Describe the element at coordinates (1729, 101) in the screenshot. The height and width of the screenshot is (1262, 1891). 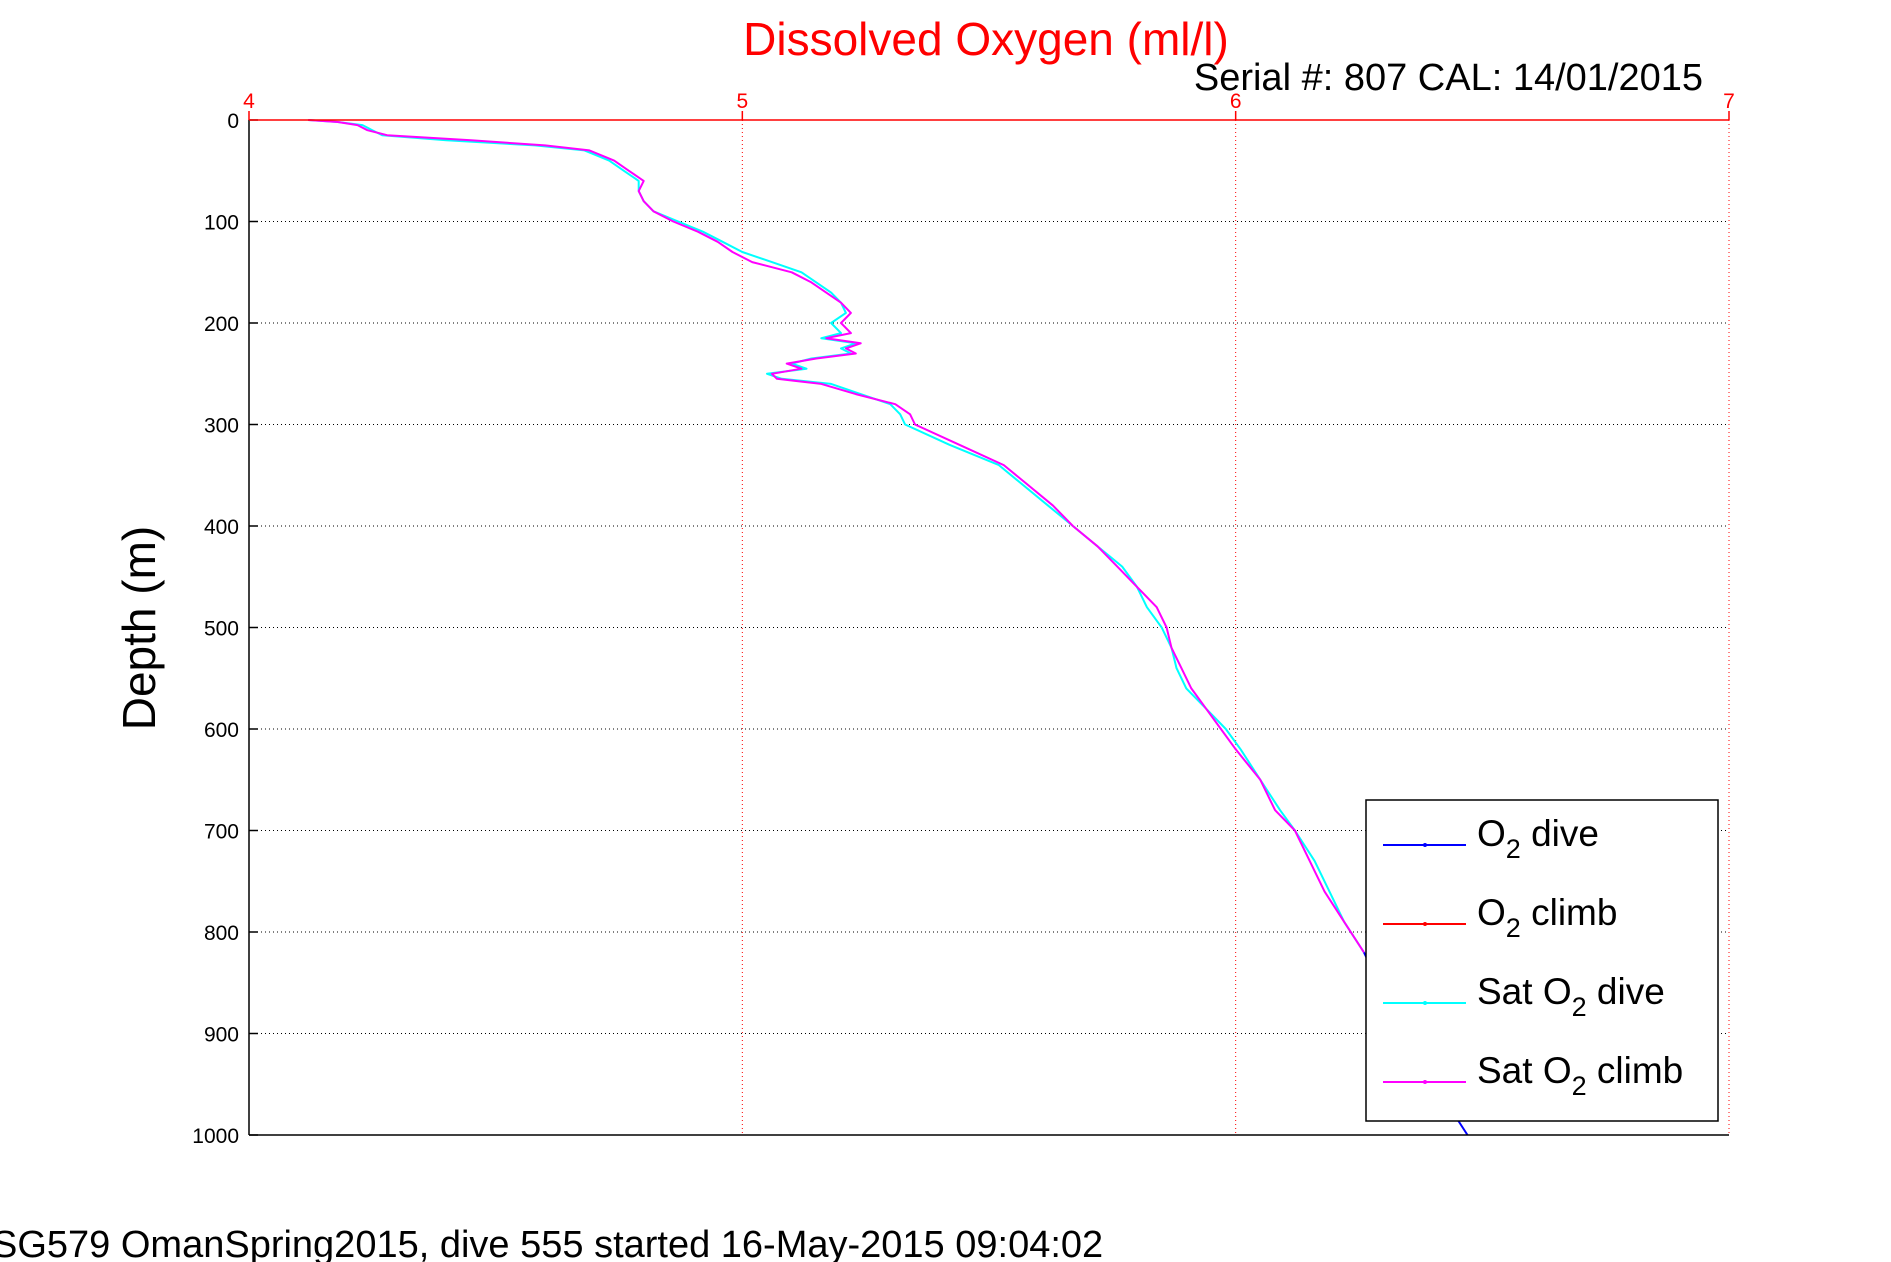
I see `x-tick-label: 7` at that location.